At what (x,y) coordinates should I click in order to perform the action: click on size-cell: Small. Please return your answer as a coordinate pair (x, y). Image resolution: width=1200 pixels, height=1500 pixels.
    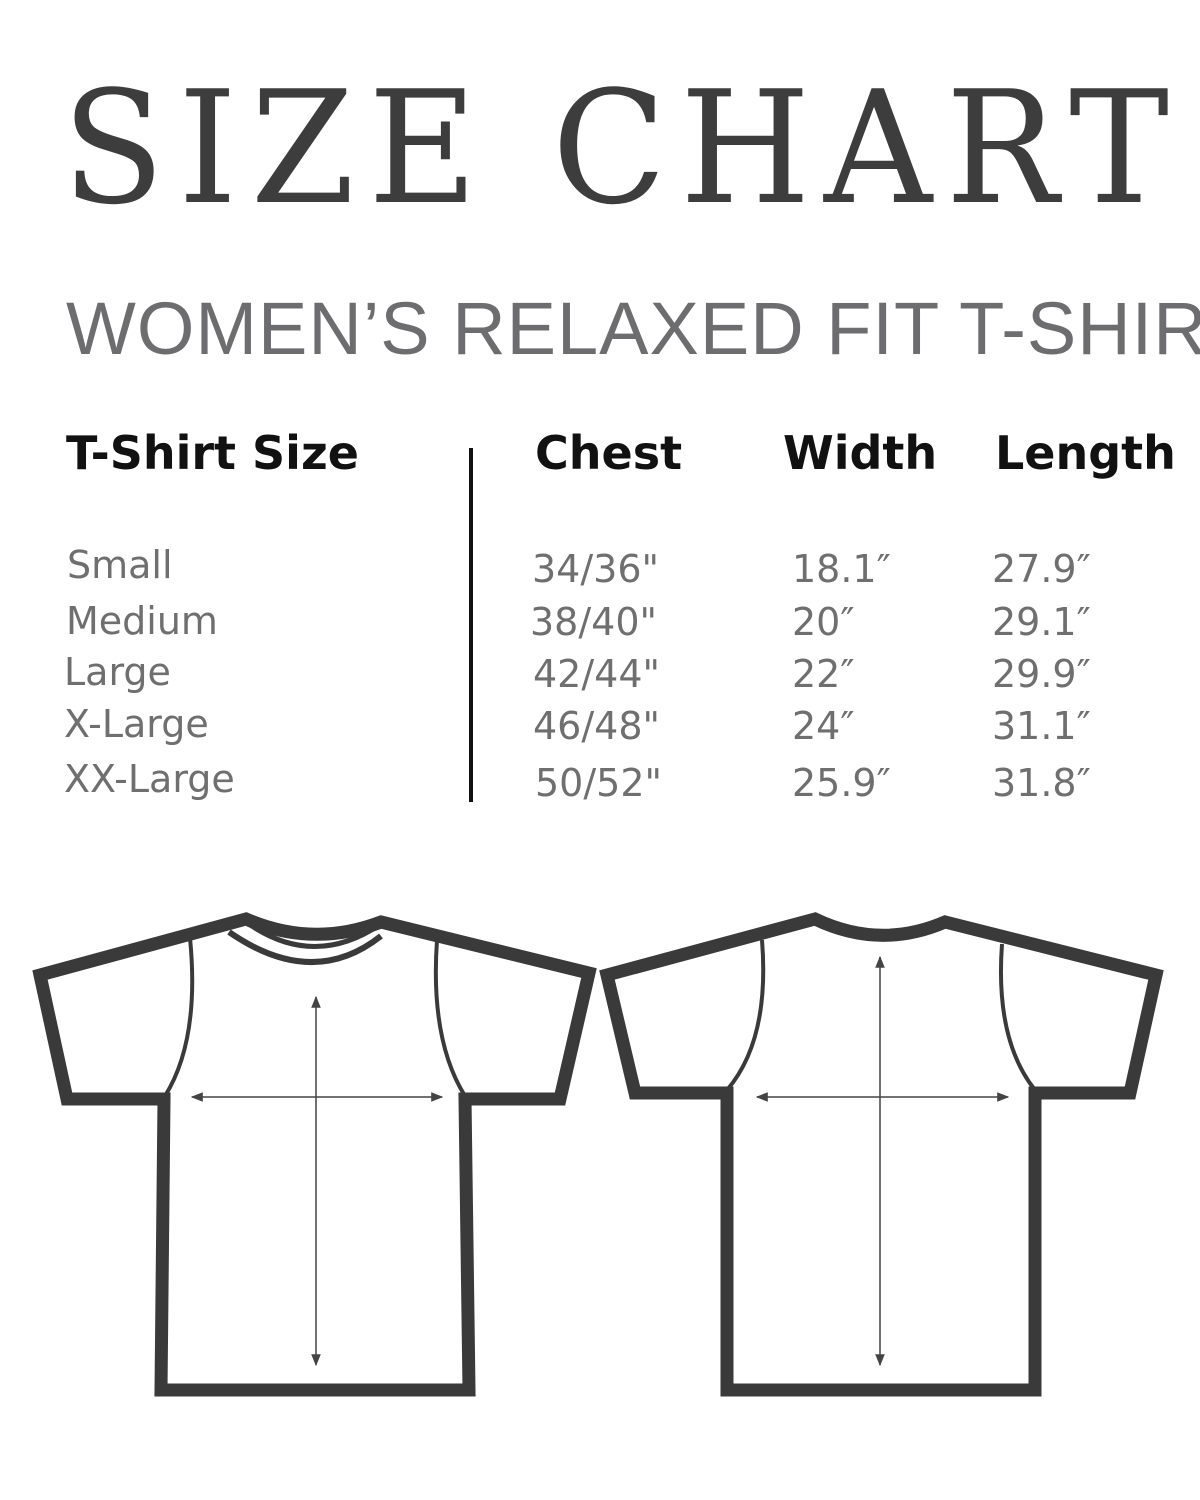
    Looking at the image, I should click on (120, 565).